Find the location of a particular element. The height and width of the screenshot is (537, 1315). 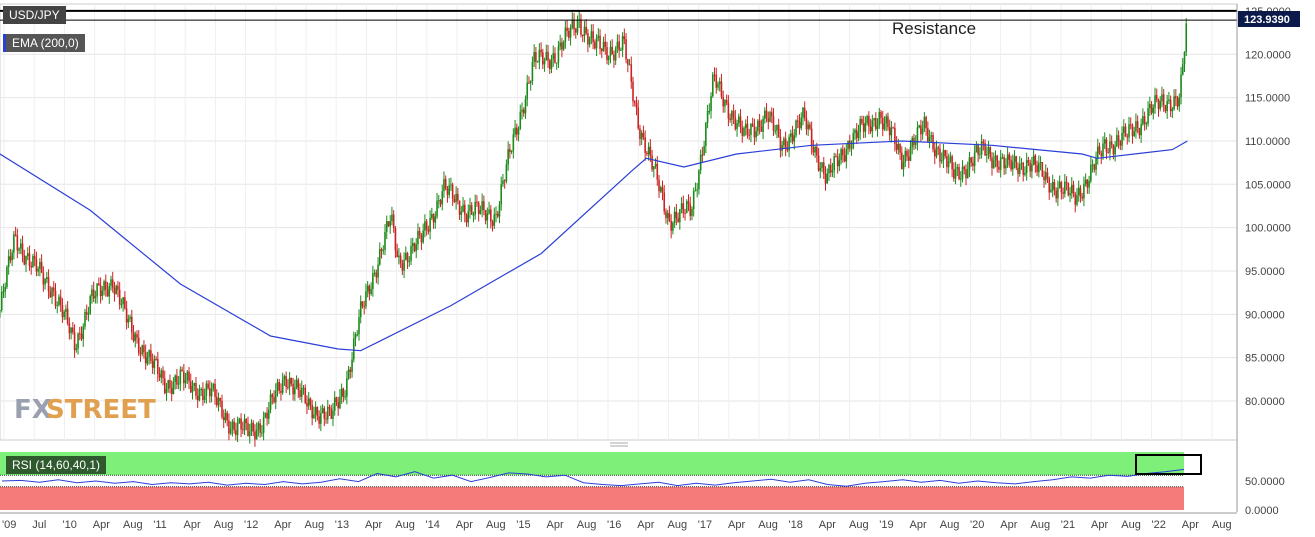

last-price-badge: 123.9390 is located at coordinates (1269, 19).